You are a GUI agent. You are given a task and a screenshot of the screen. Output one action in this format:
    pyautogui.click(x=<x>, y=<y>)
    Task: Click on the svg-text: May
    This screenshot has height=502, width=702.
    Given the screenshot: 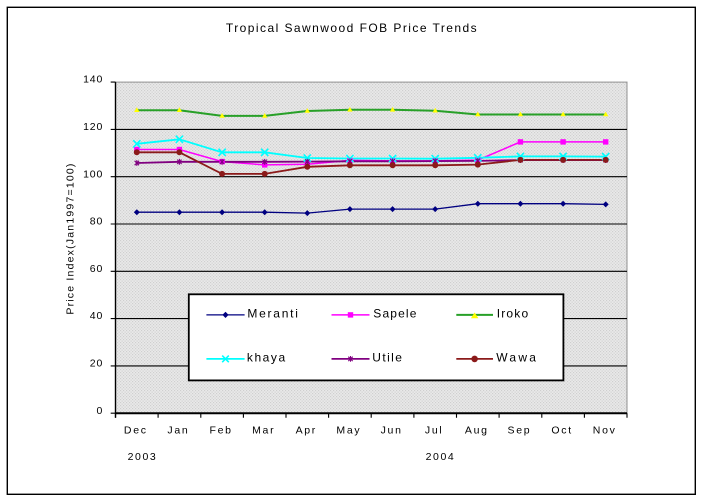 What is the action you would take?
    pyautogui.click(x=348, y=430)
    